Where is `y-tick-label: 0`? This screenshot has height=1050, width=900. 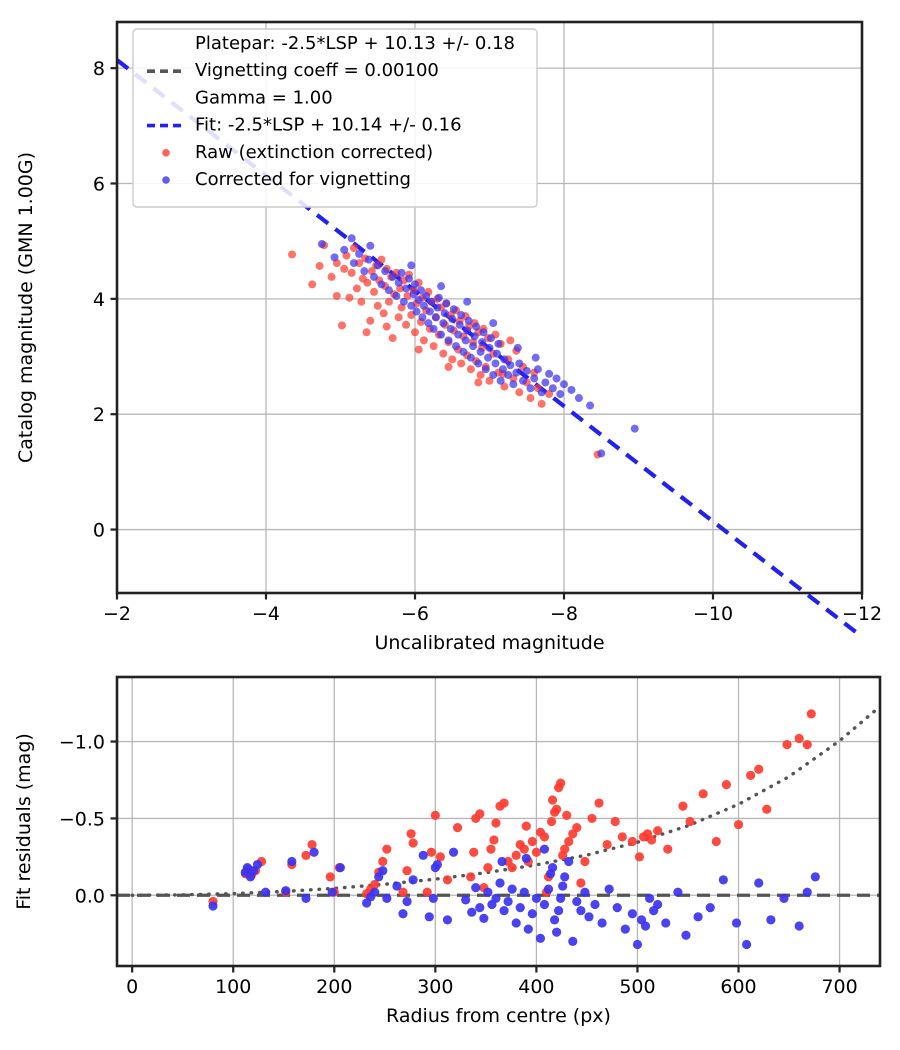
y-tick-label: 0 is located at coordinates (99, 531).